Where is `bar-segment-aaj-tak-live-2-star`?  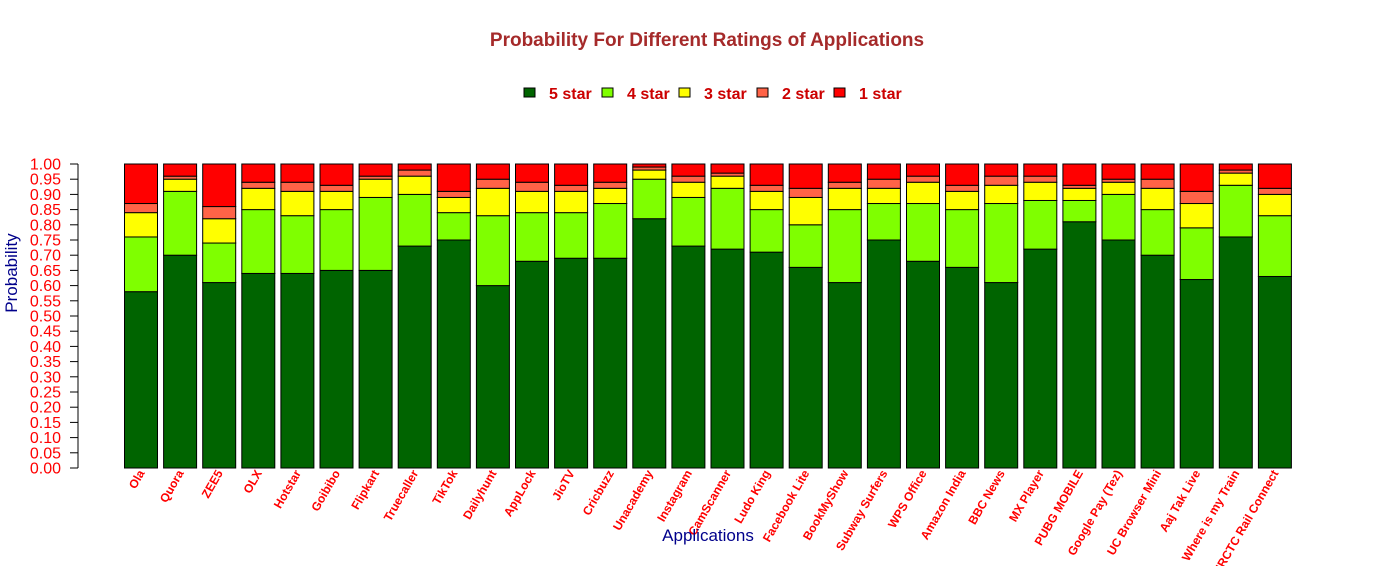
bar-segment-aaj-tak-live-2-star is located at coordinates (1196, 197).